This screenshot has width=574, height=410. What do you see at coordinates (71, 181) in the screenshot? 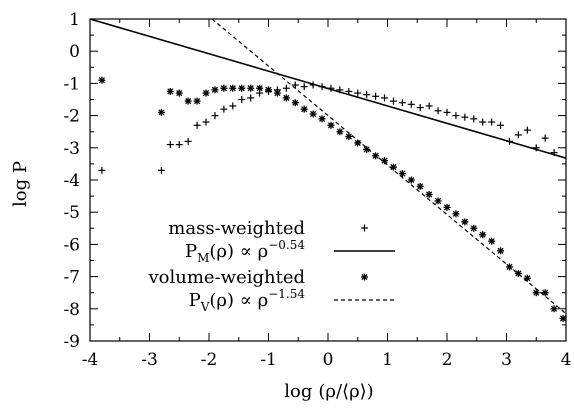
I see `y-tick-label: -4` at bounding box center [71, 181].